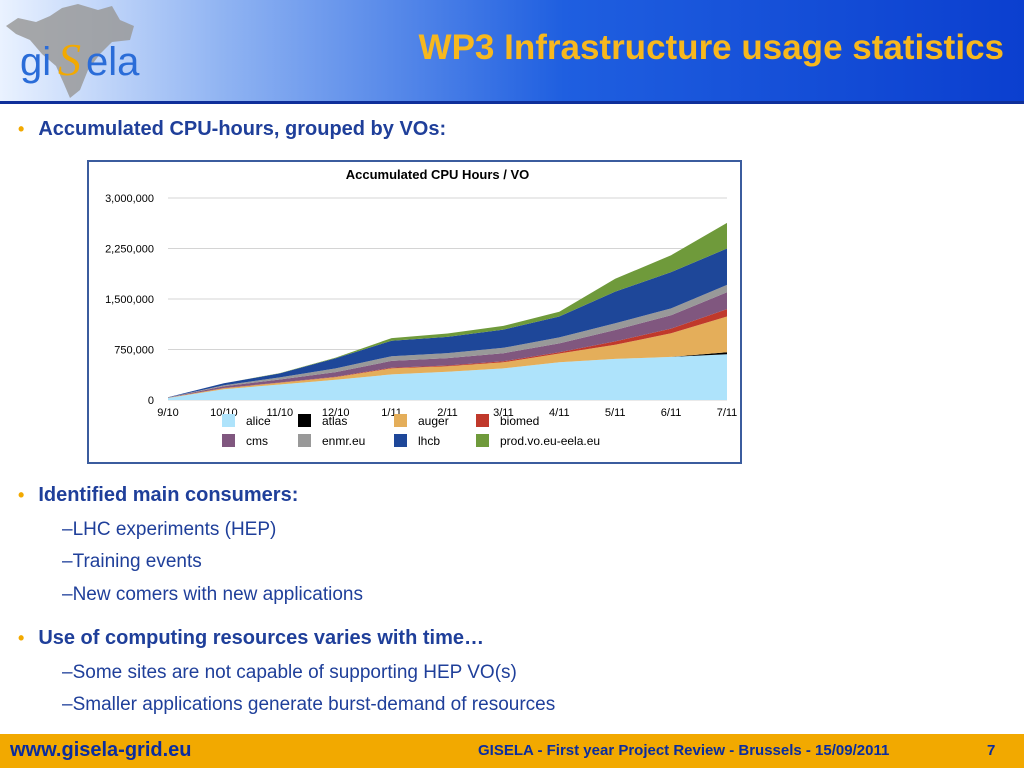  I want to click on sub-bullet-text: LHC experiments (HEP), so click(174, 529).